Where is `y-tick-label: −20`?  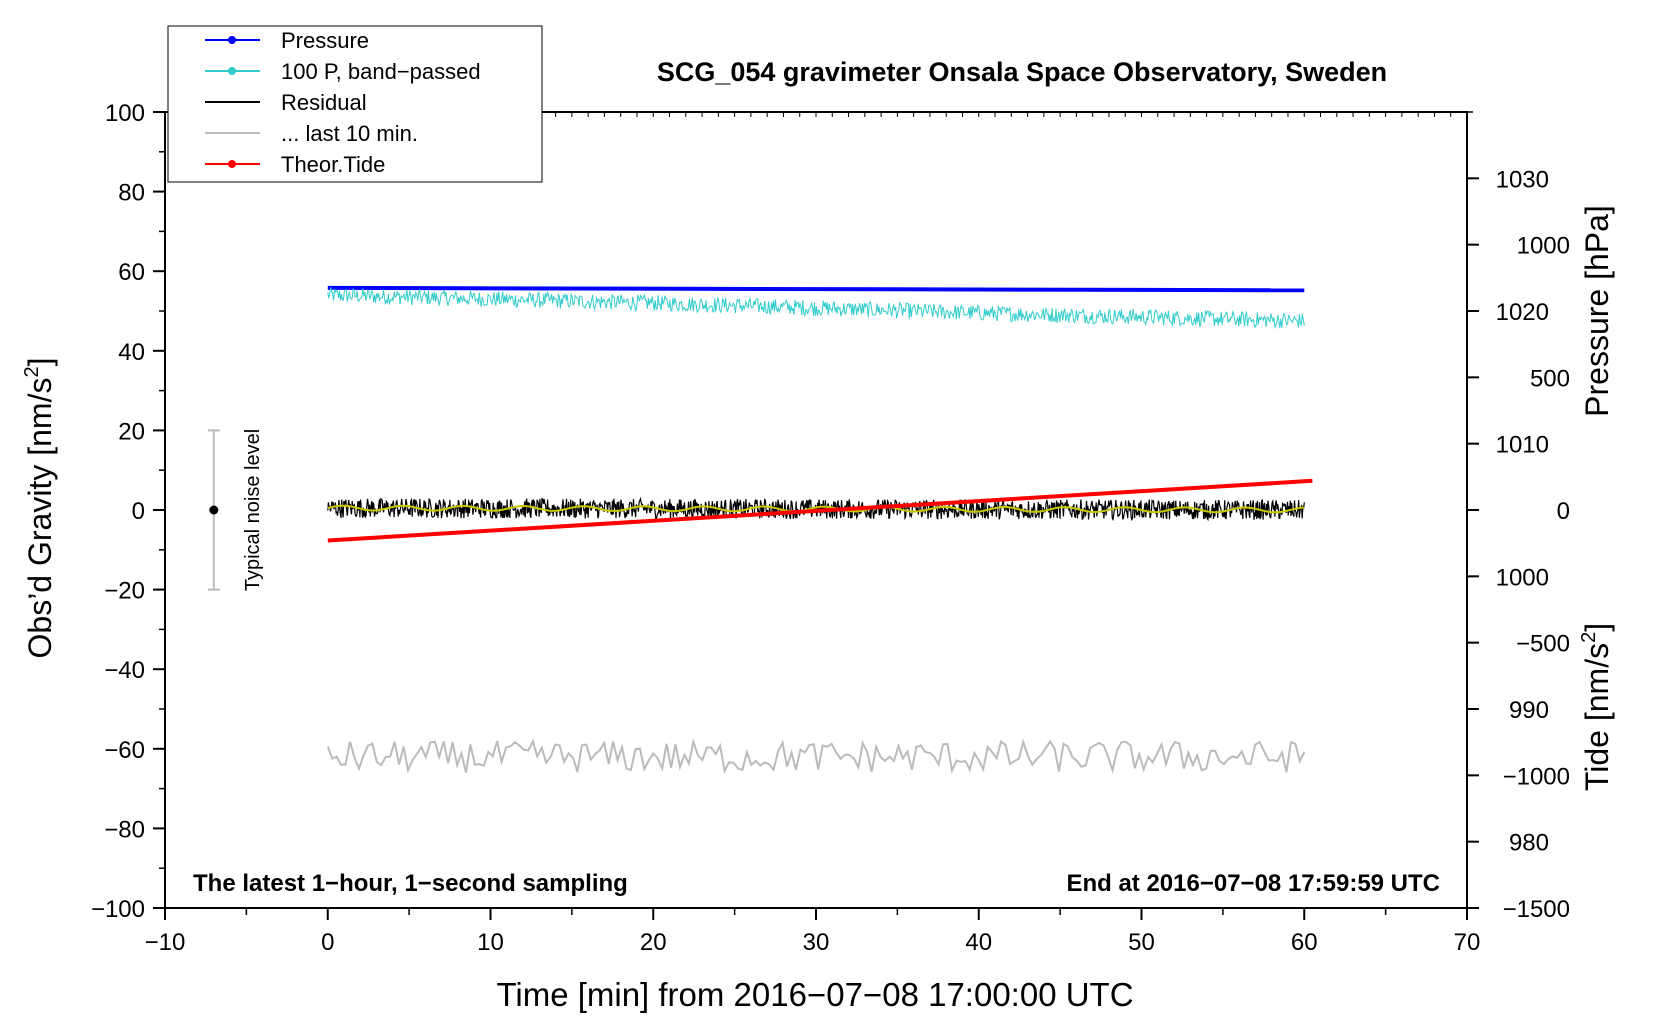 y-tick-label: −20 is located at coordinates (124, 591).